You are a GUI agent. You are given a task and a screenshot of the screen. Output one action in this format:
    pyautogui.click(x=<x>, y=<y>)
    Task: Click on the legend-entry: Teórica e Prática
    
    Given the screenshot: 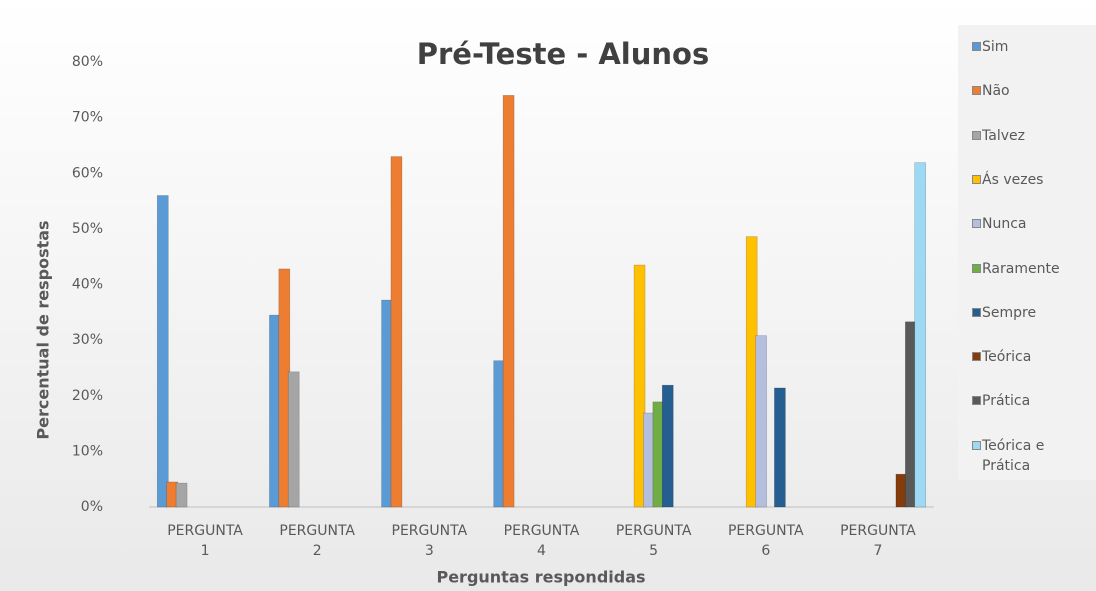 What is the action you would take?
    pyautogui.click(x=1017, y=456)
    